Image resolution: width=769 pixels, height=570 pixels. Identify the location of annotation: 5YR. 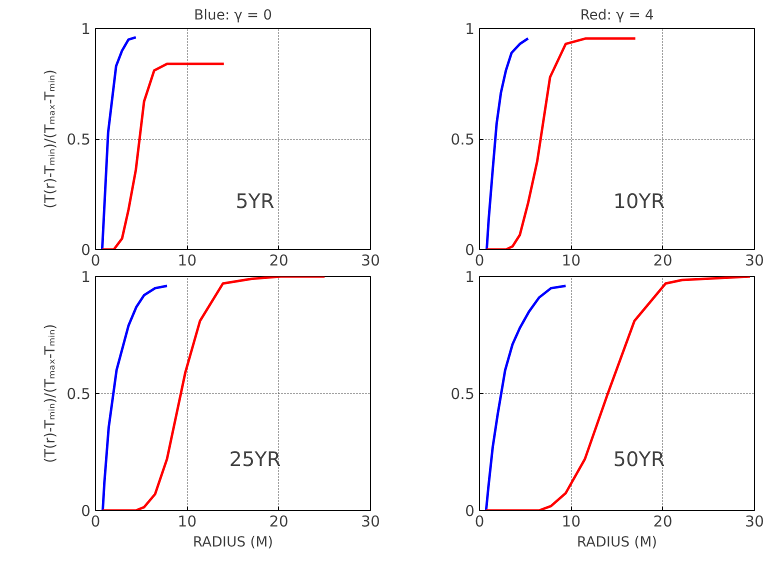
(255, 200).